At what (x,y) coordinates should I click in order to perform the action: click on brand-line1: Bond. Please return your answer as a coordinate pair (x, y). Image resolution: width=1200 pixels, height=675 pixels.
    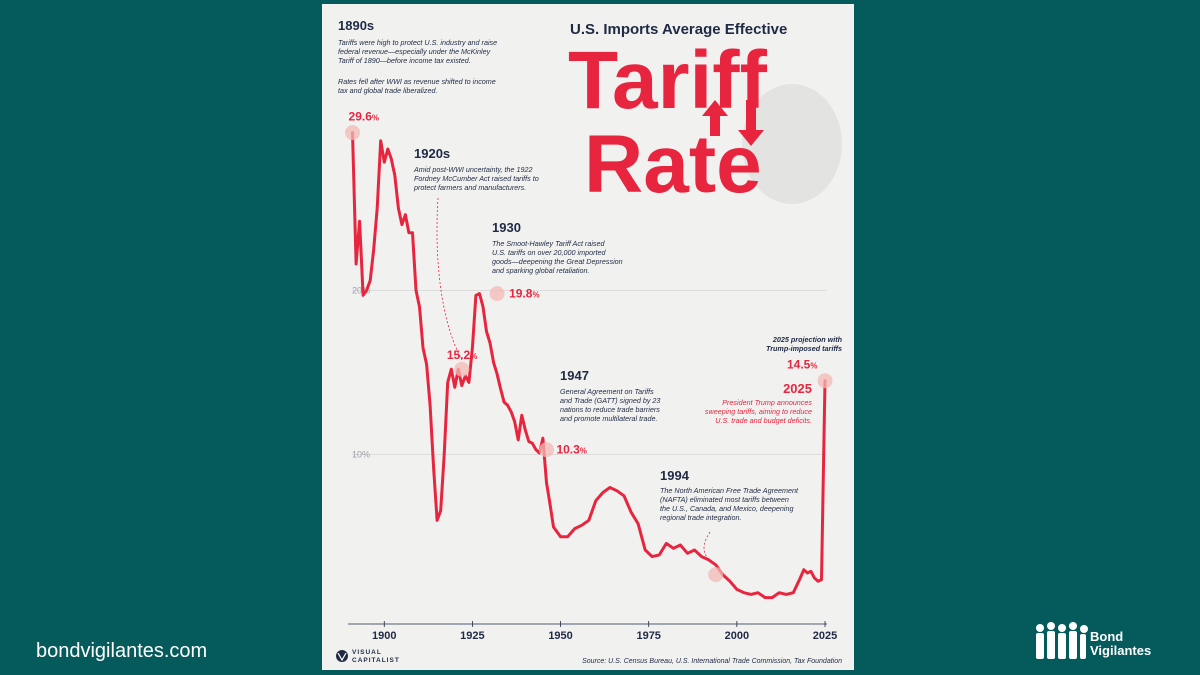
    Looking at the image, I should click on (1107, 636).